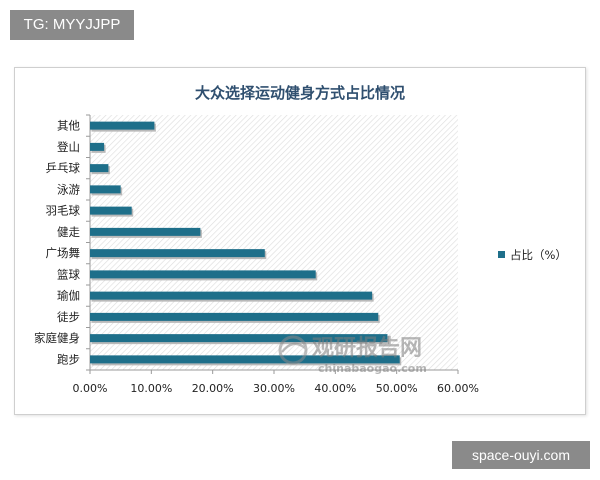 This screenshot has width=600, height=480. What do you see at coordinates (72, 25) in the screenshot?
I see `watermark-top-label: TG: MYYJJPP` at bounding box center [72, 25].